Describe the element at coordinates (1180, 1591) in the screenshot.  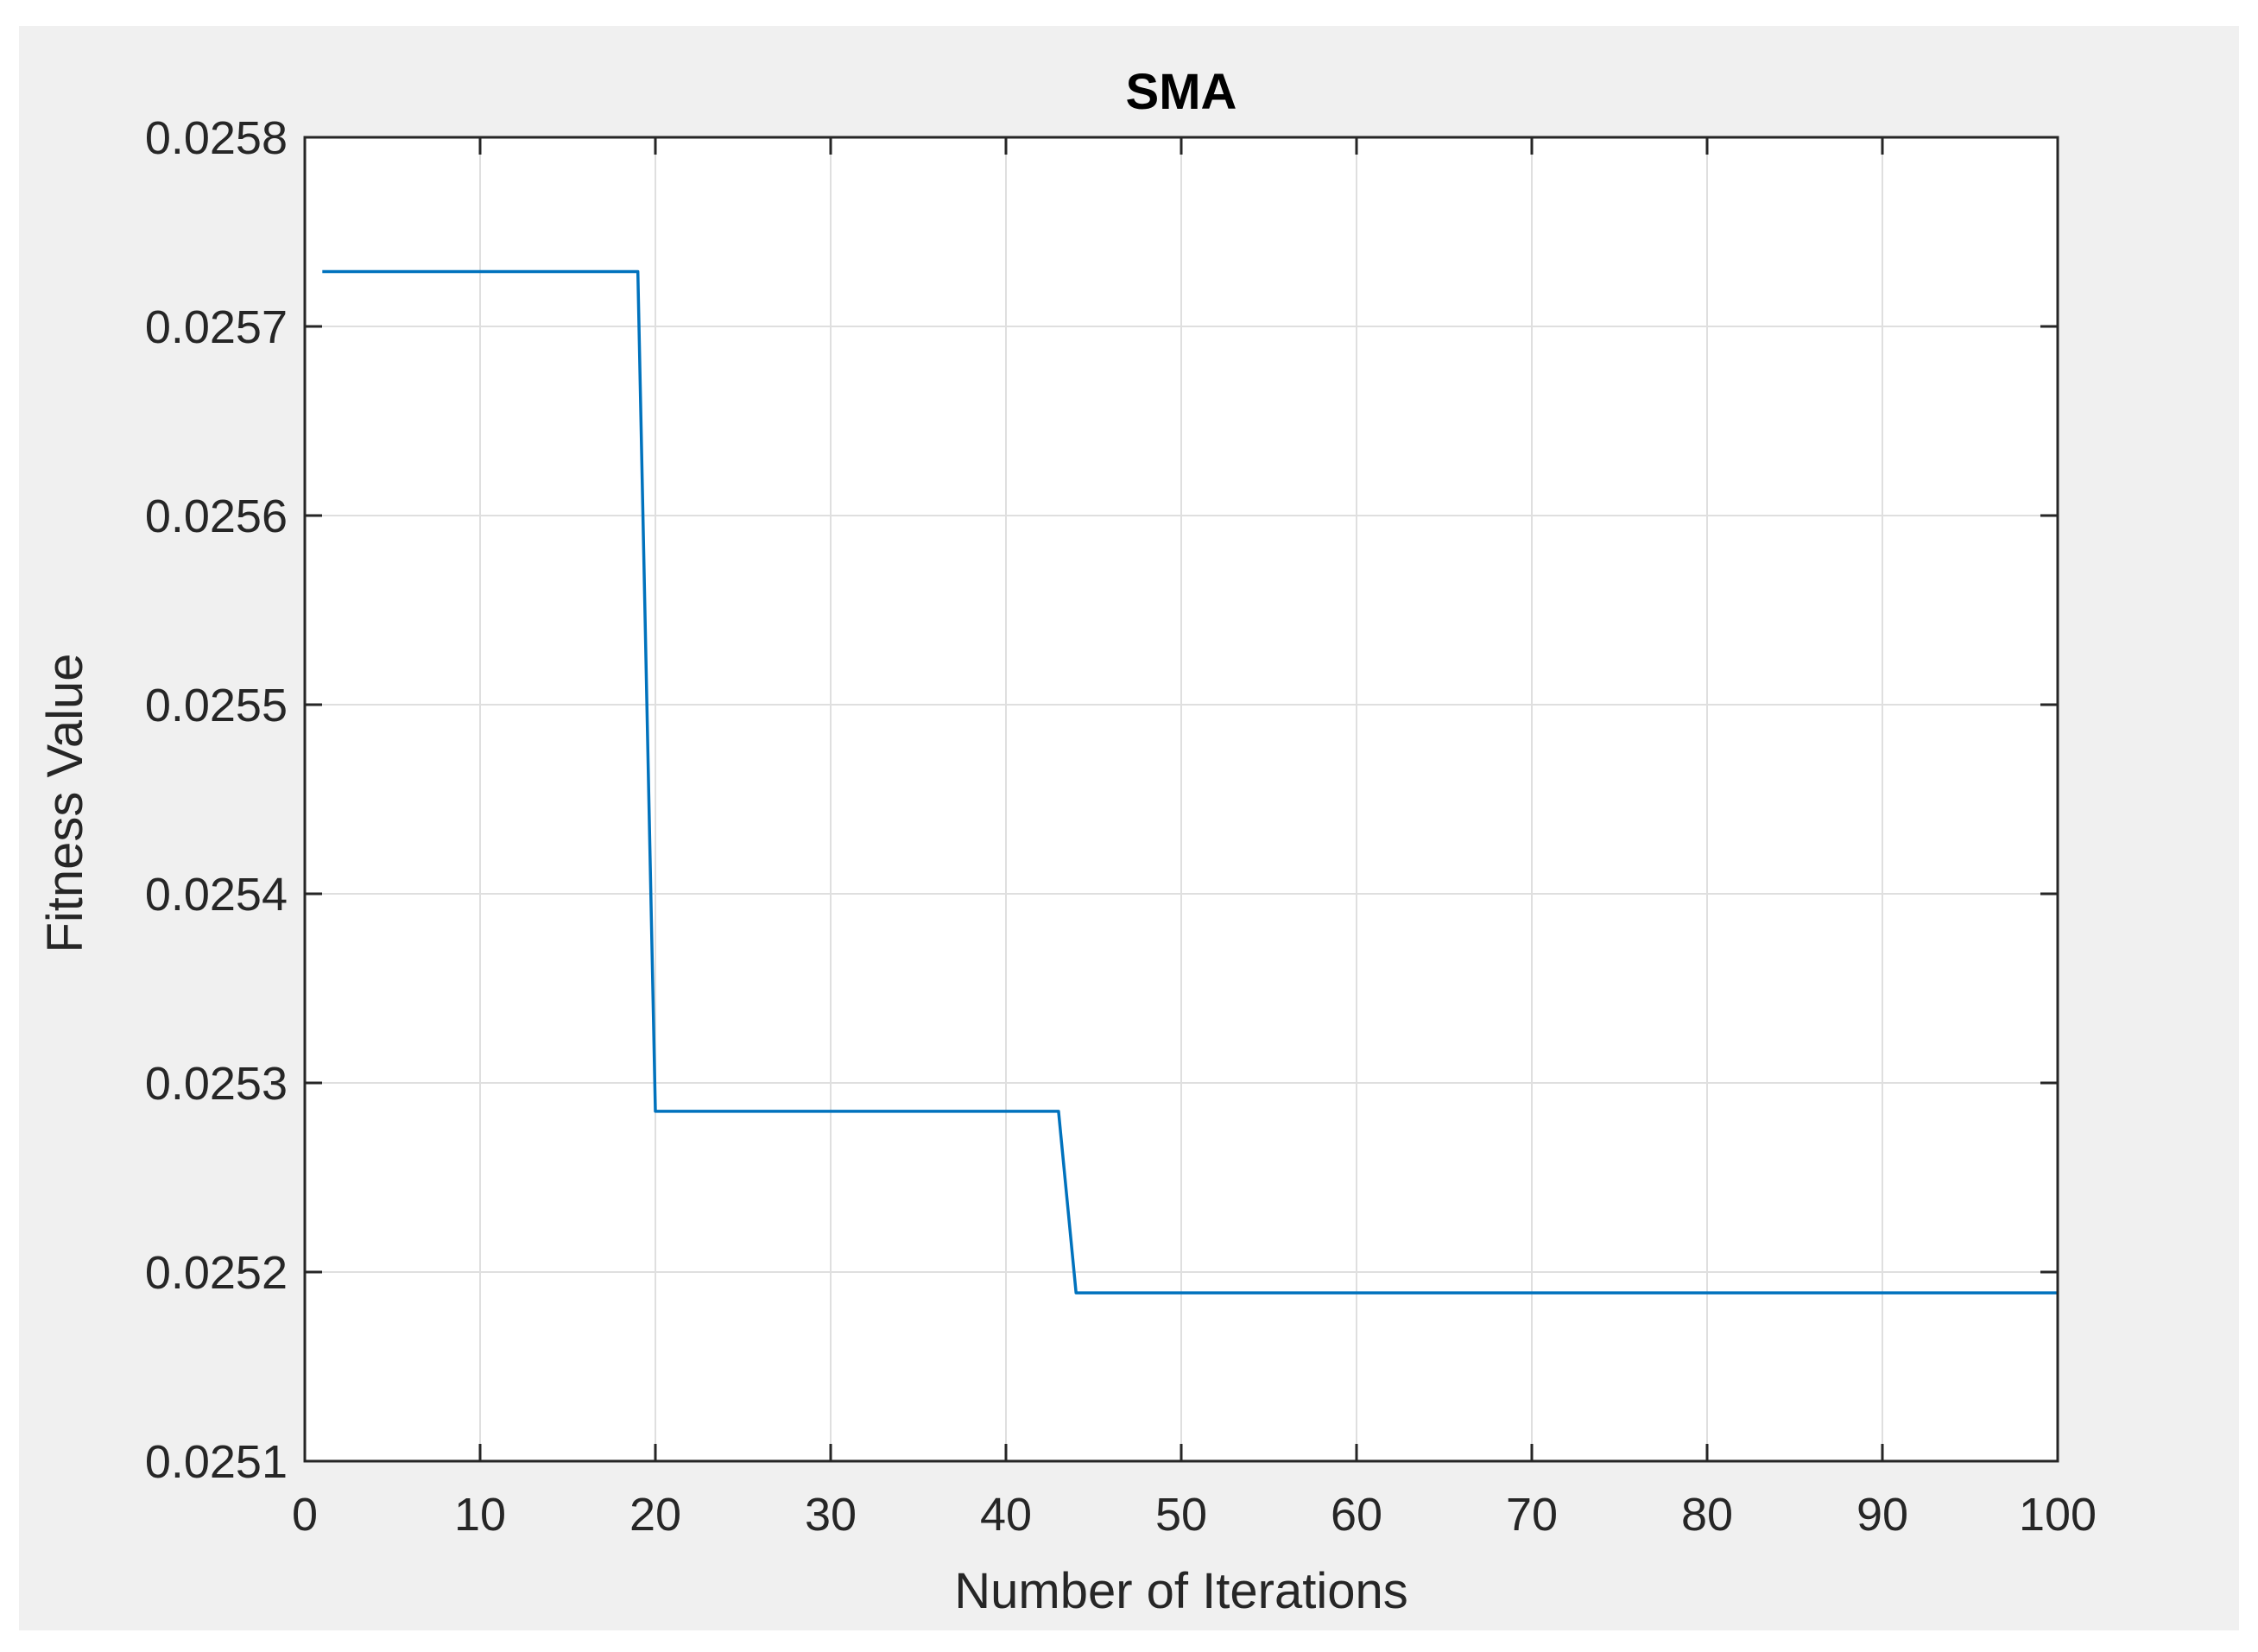
I see `x-axis-label: Number of Iterations` at that location.